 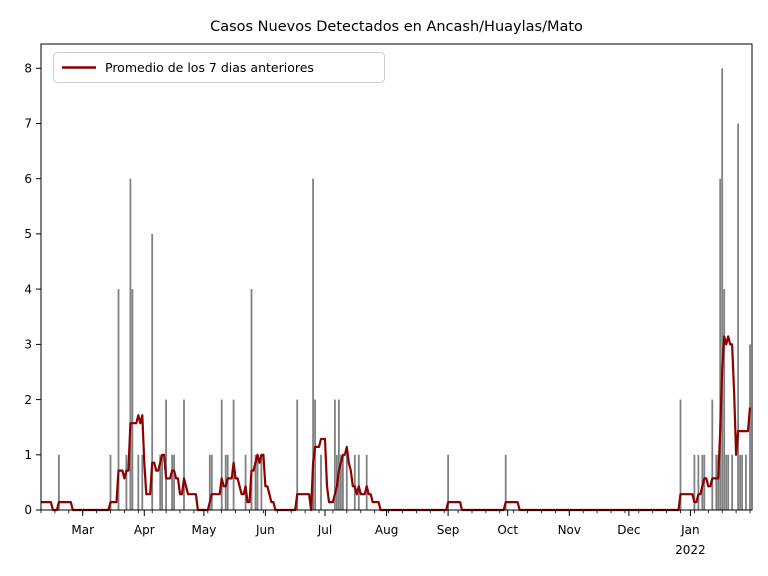 I want to click on x-tick-label: Jan, so click(x=690, y=530).